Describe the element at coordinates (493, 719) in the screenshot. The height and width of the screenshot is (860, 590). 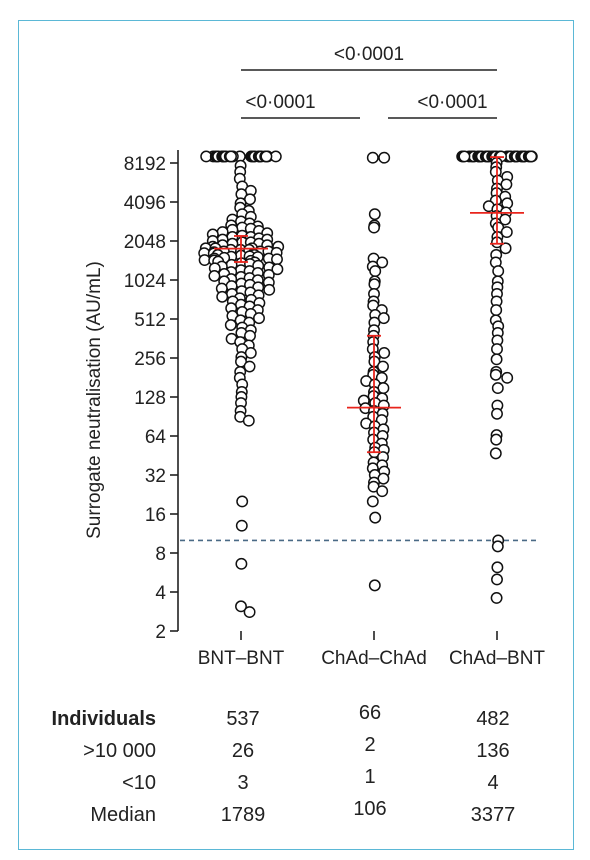
I see `cell-chad-bnt: 482` at that location.